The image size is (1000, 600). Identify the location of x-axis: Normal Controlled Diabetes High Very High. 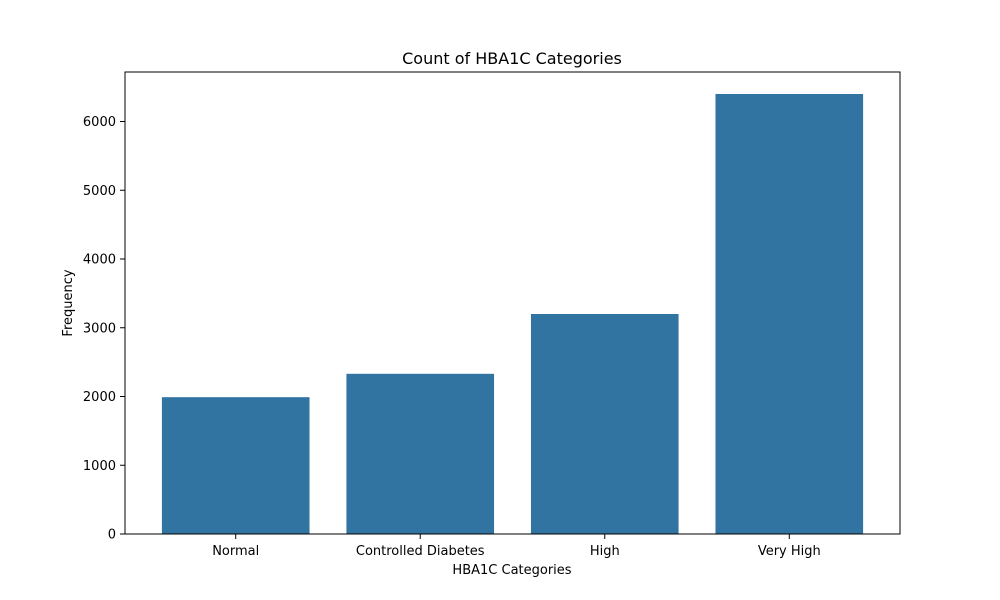
(516, 546).